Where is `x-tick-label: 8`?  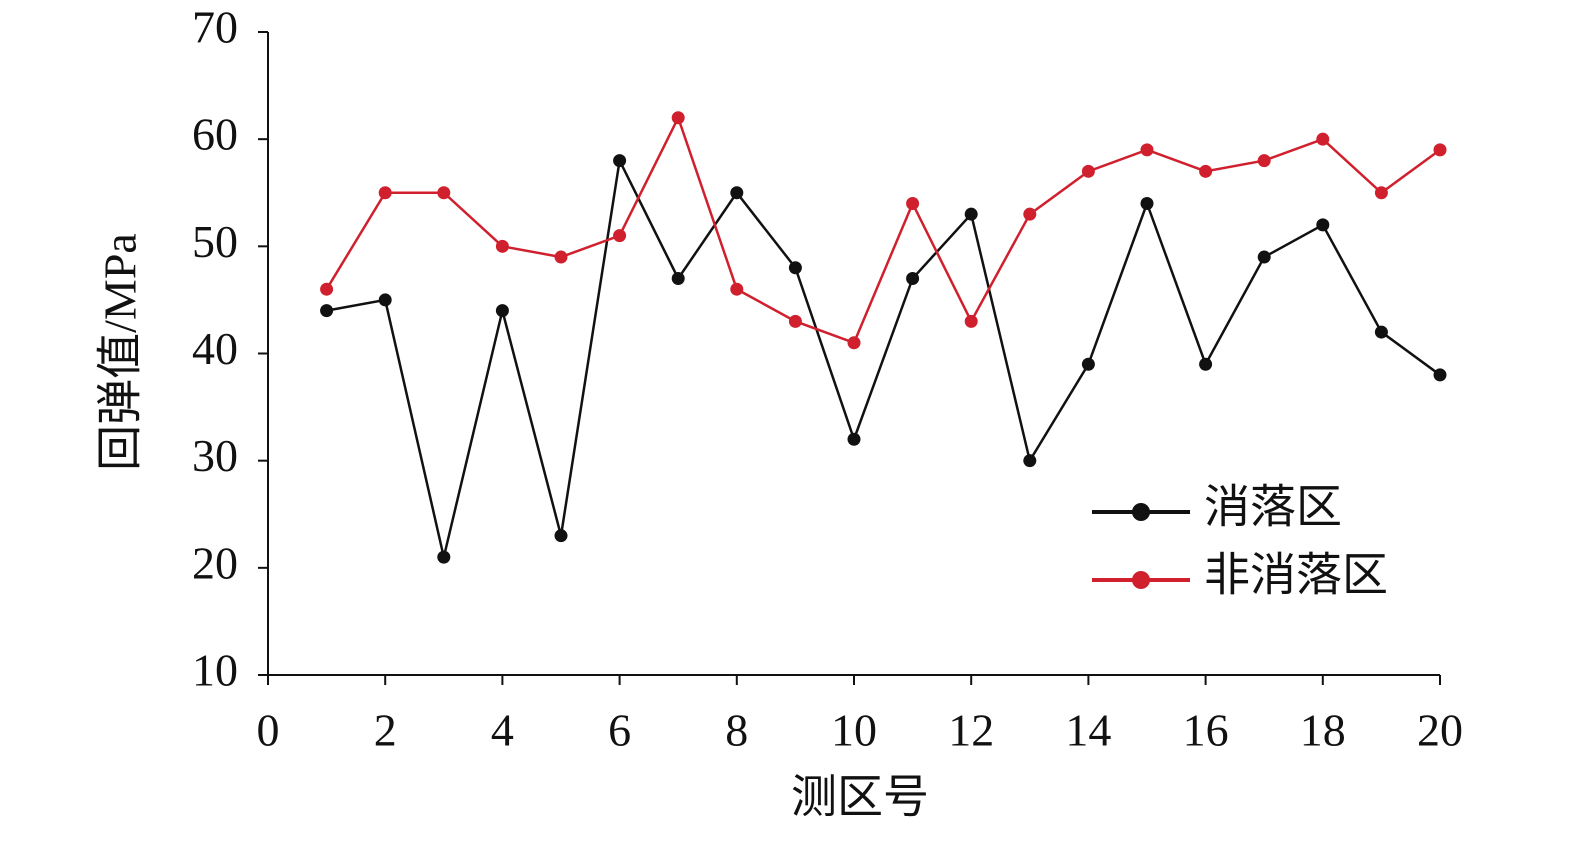
x-tick-label: 8 is located at coordinates (736, 730).